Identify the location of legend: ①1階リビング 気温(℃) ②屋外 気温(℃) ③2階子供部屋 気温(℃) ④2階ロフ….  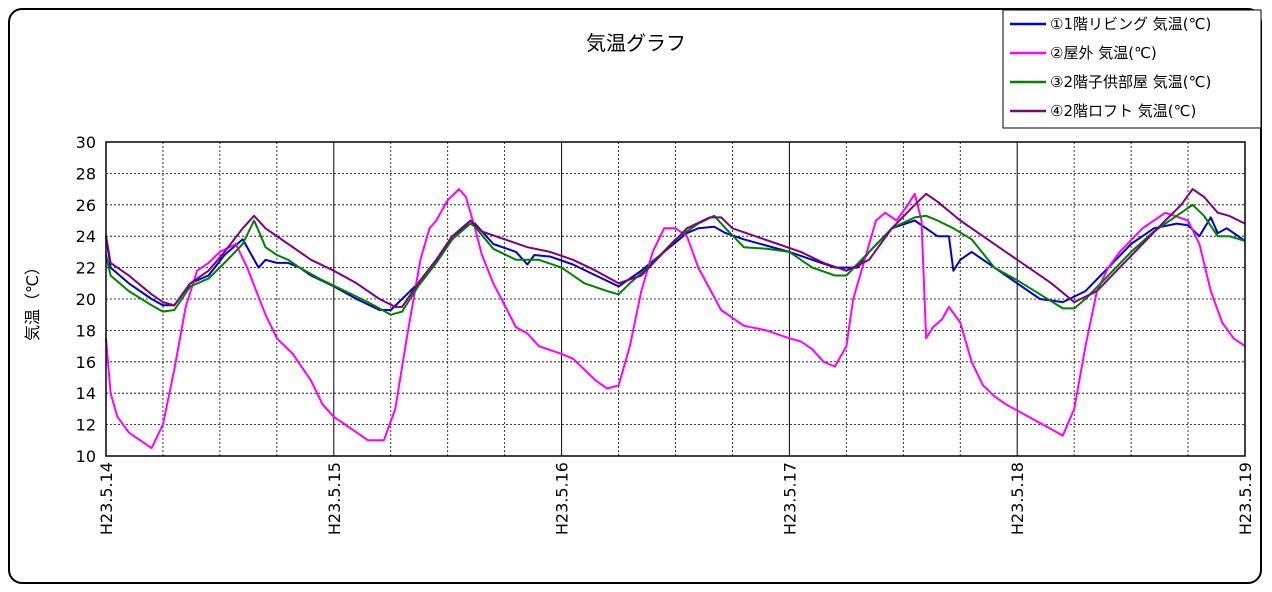
(1132, 69).